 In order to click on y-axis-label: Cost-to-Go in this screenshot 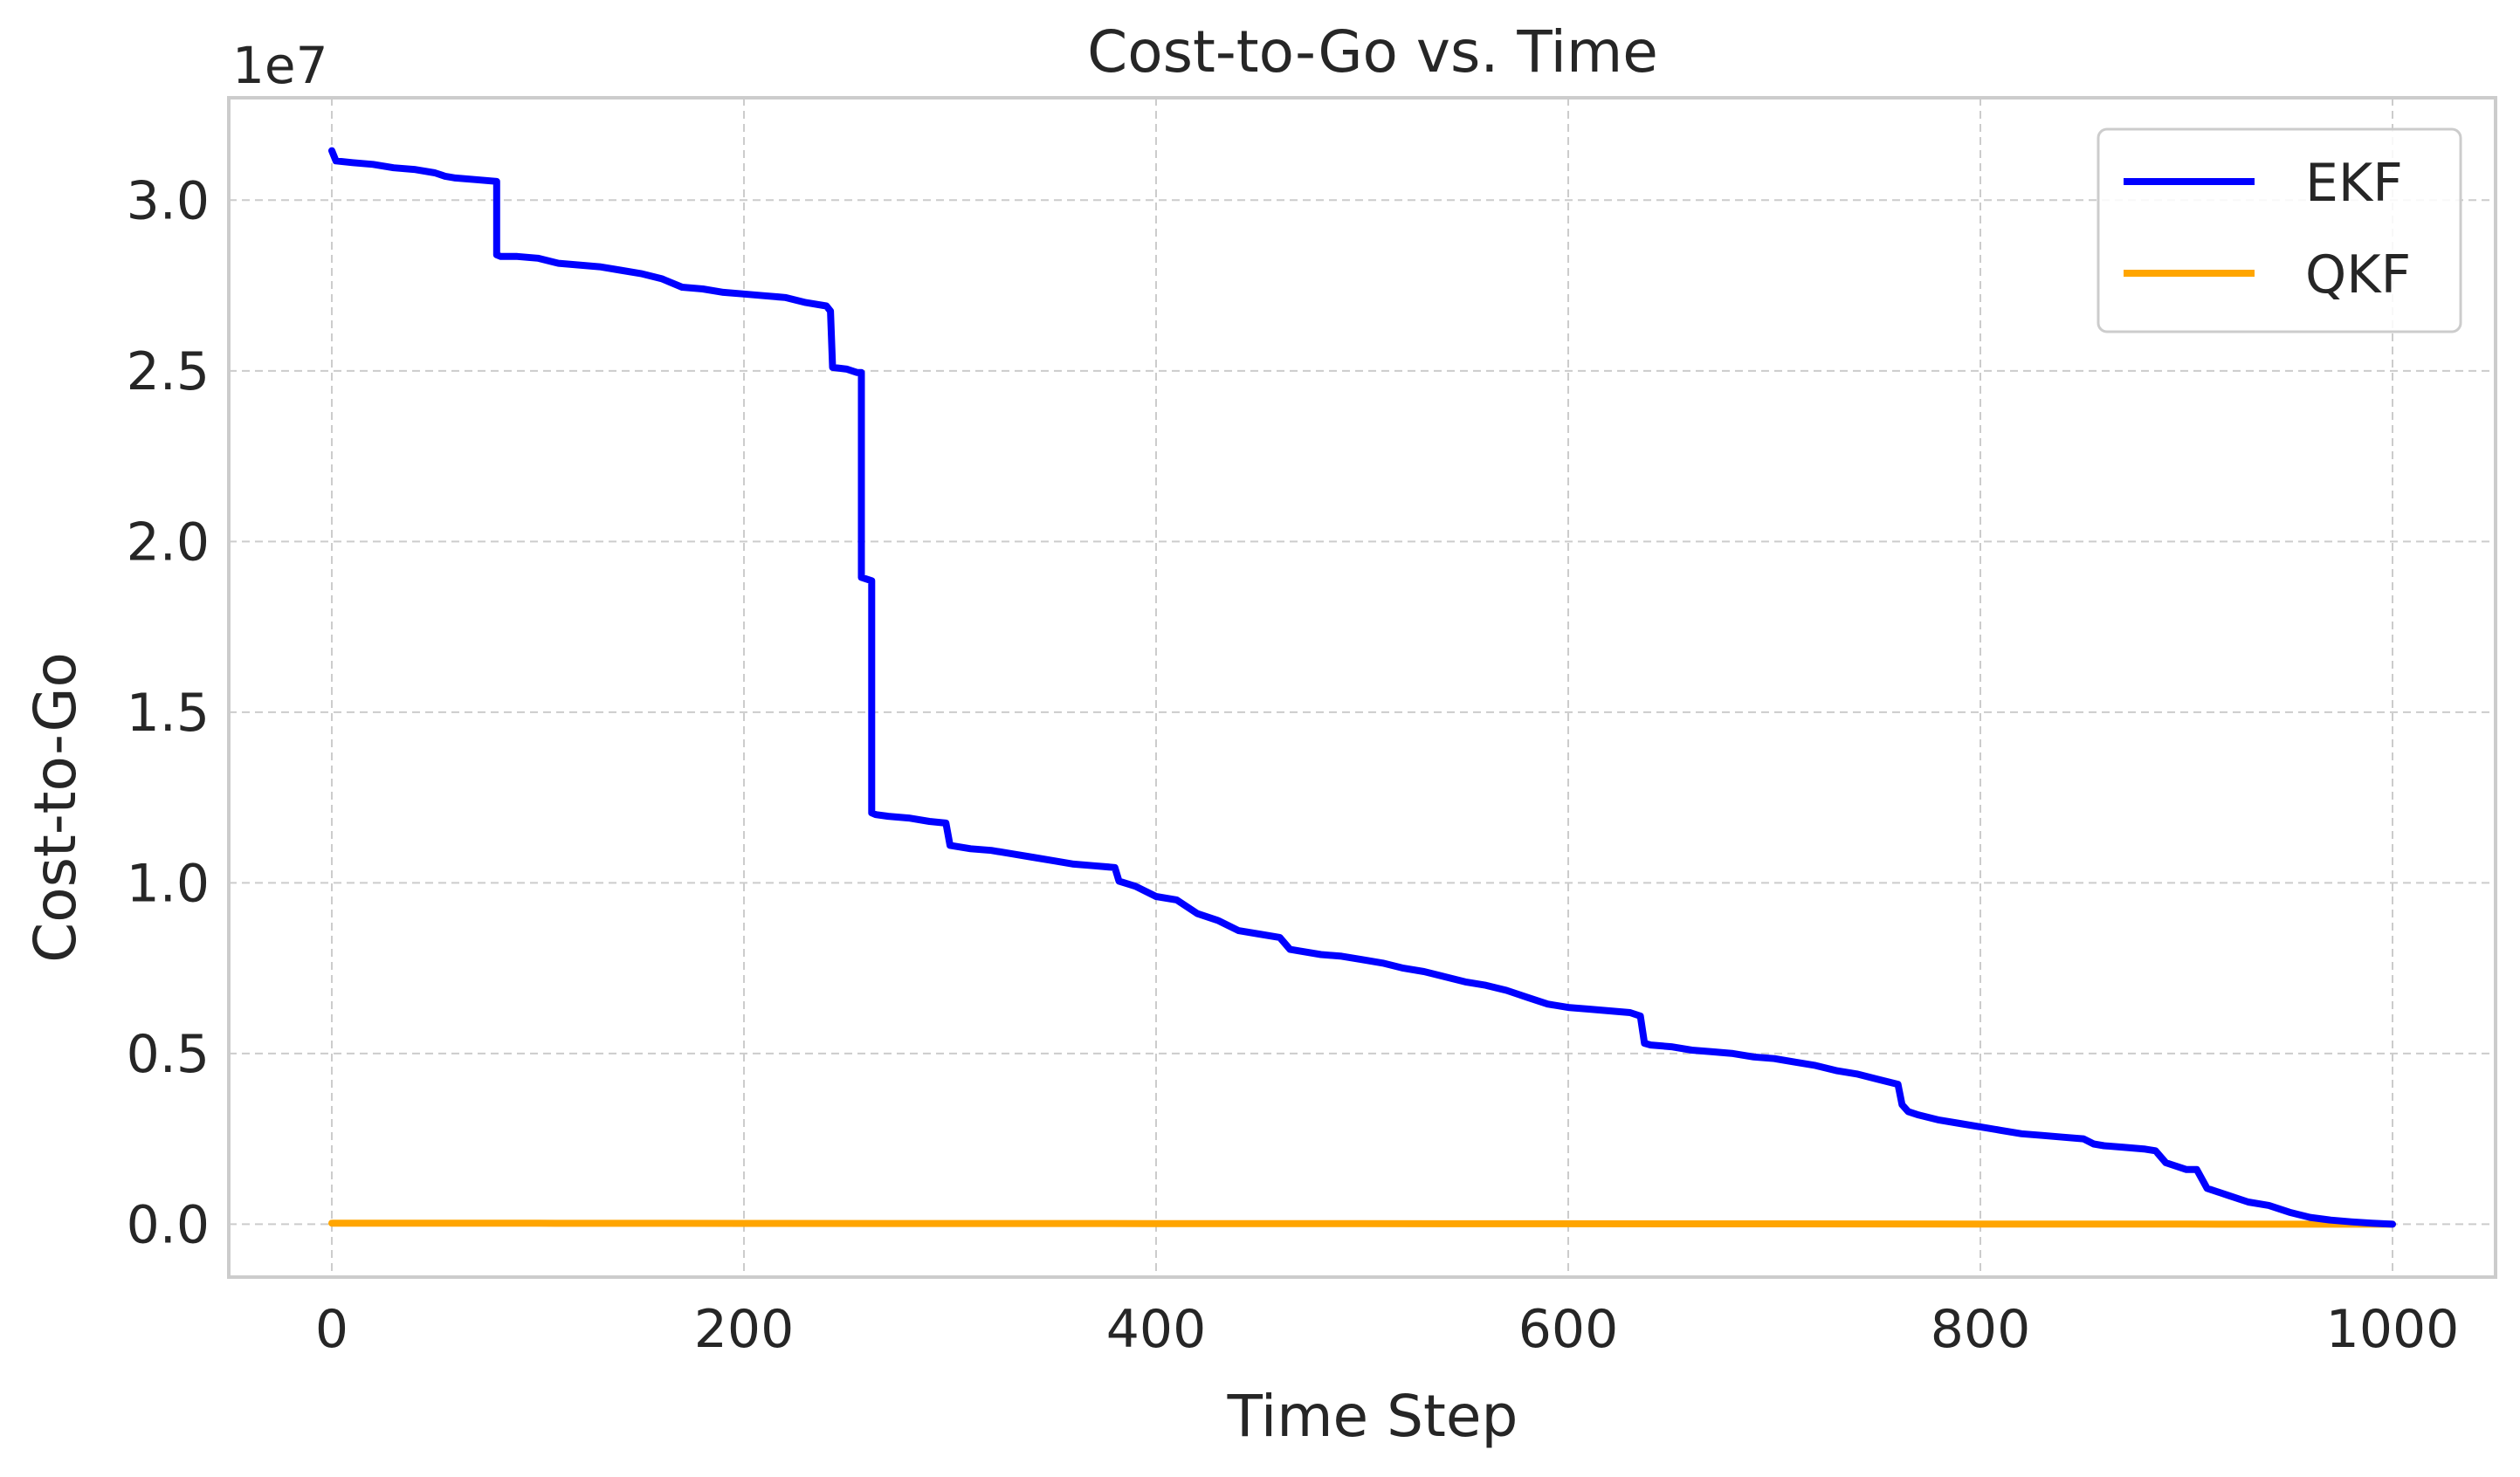, I will do `click(55, 807)`.